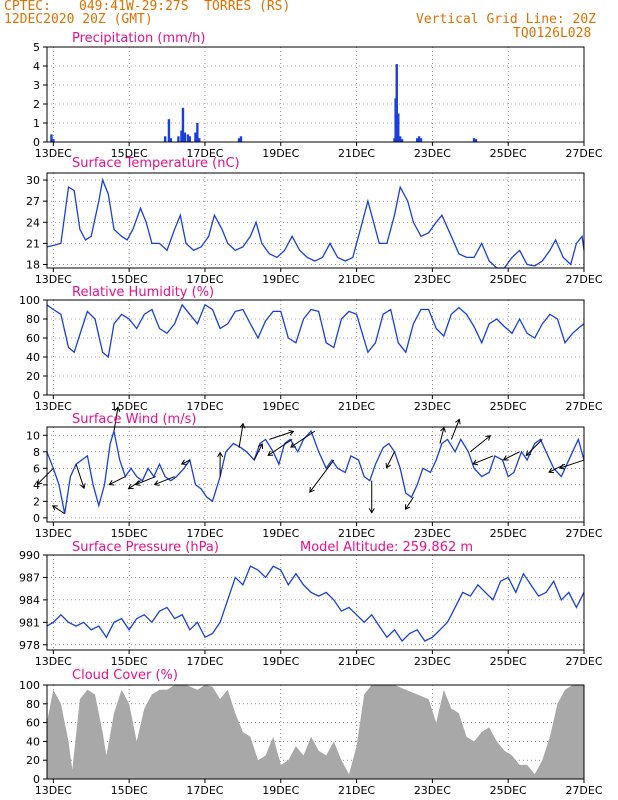 Image resolution: width=618 pixels, height=800 pixels. What do you see at coordinates (36, 104) in the screenshot?
I see `y-tick-label: 2` at bounding box center [36, 104].